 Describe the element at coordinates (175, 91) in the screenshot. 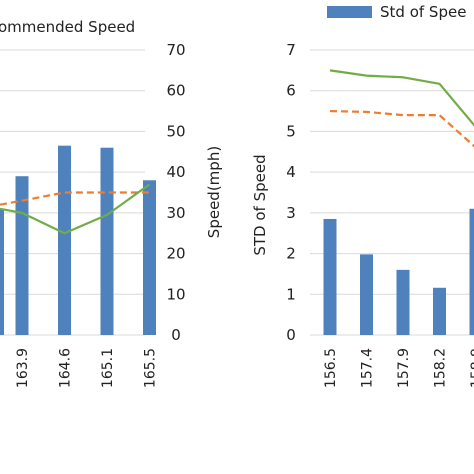

I see `left-right-axis-tick: 60` at that location.